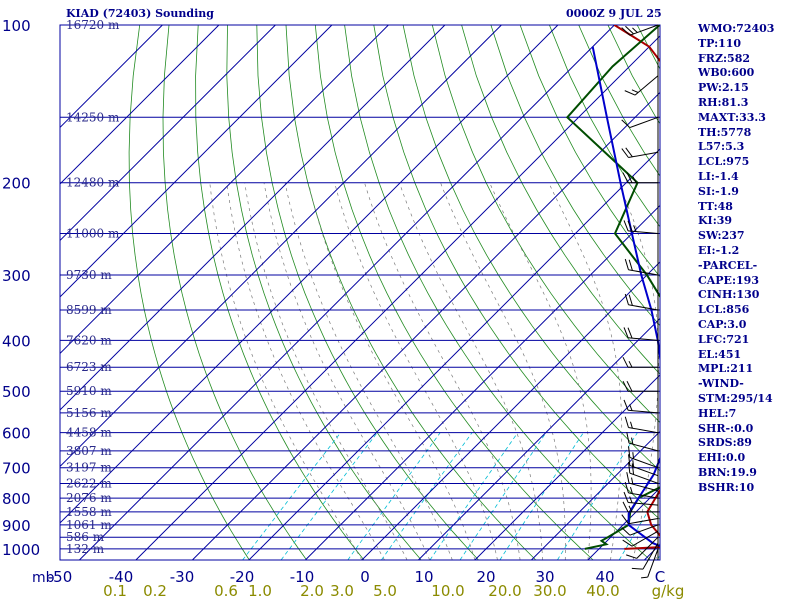 The width and height of the screenshot is (800, 600). I want to click on stat-line: WB0:600, so click(726, 73).